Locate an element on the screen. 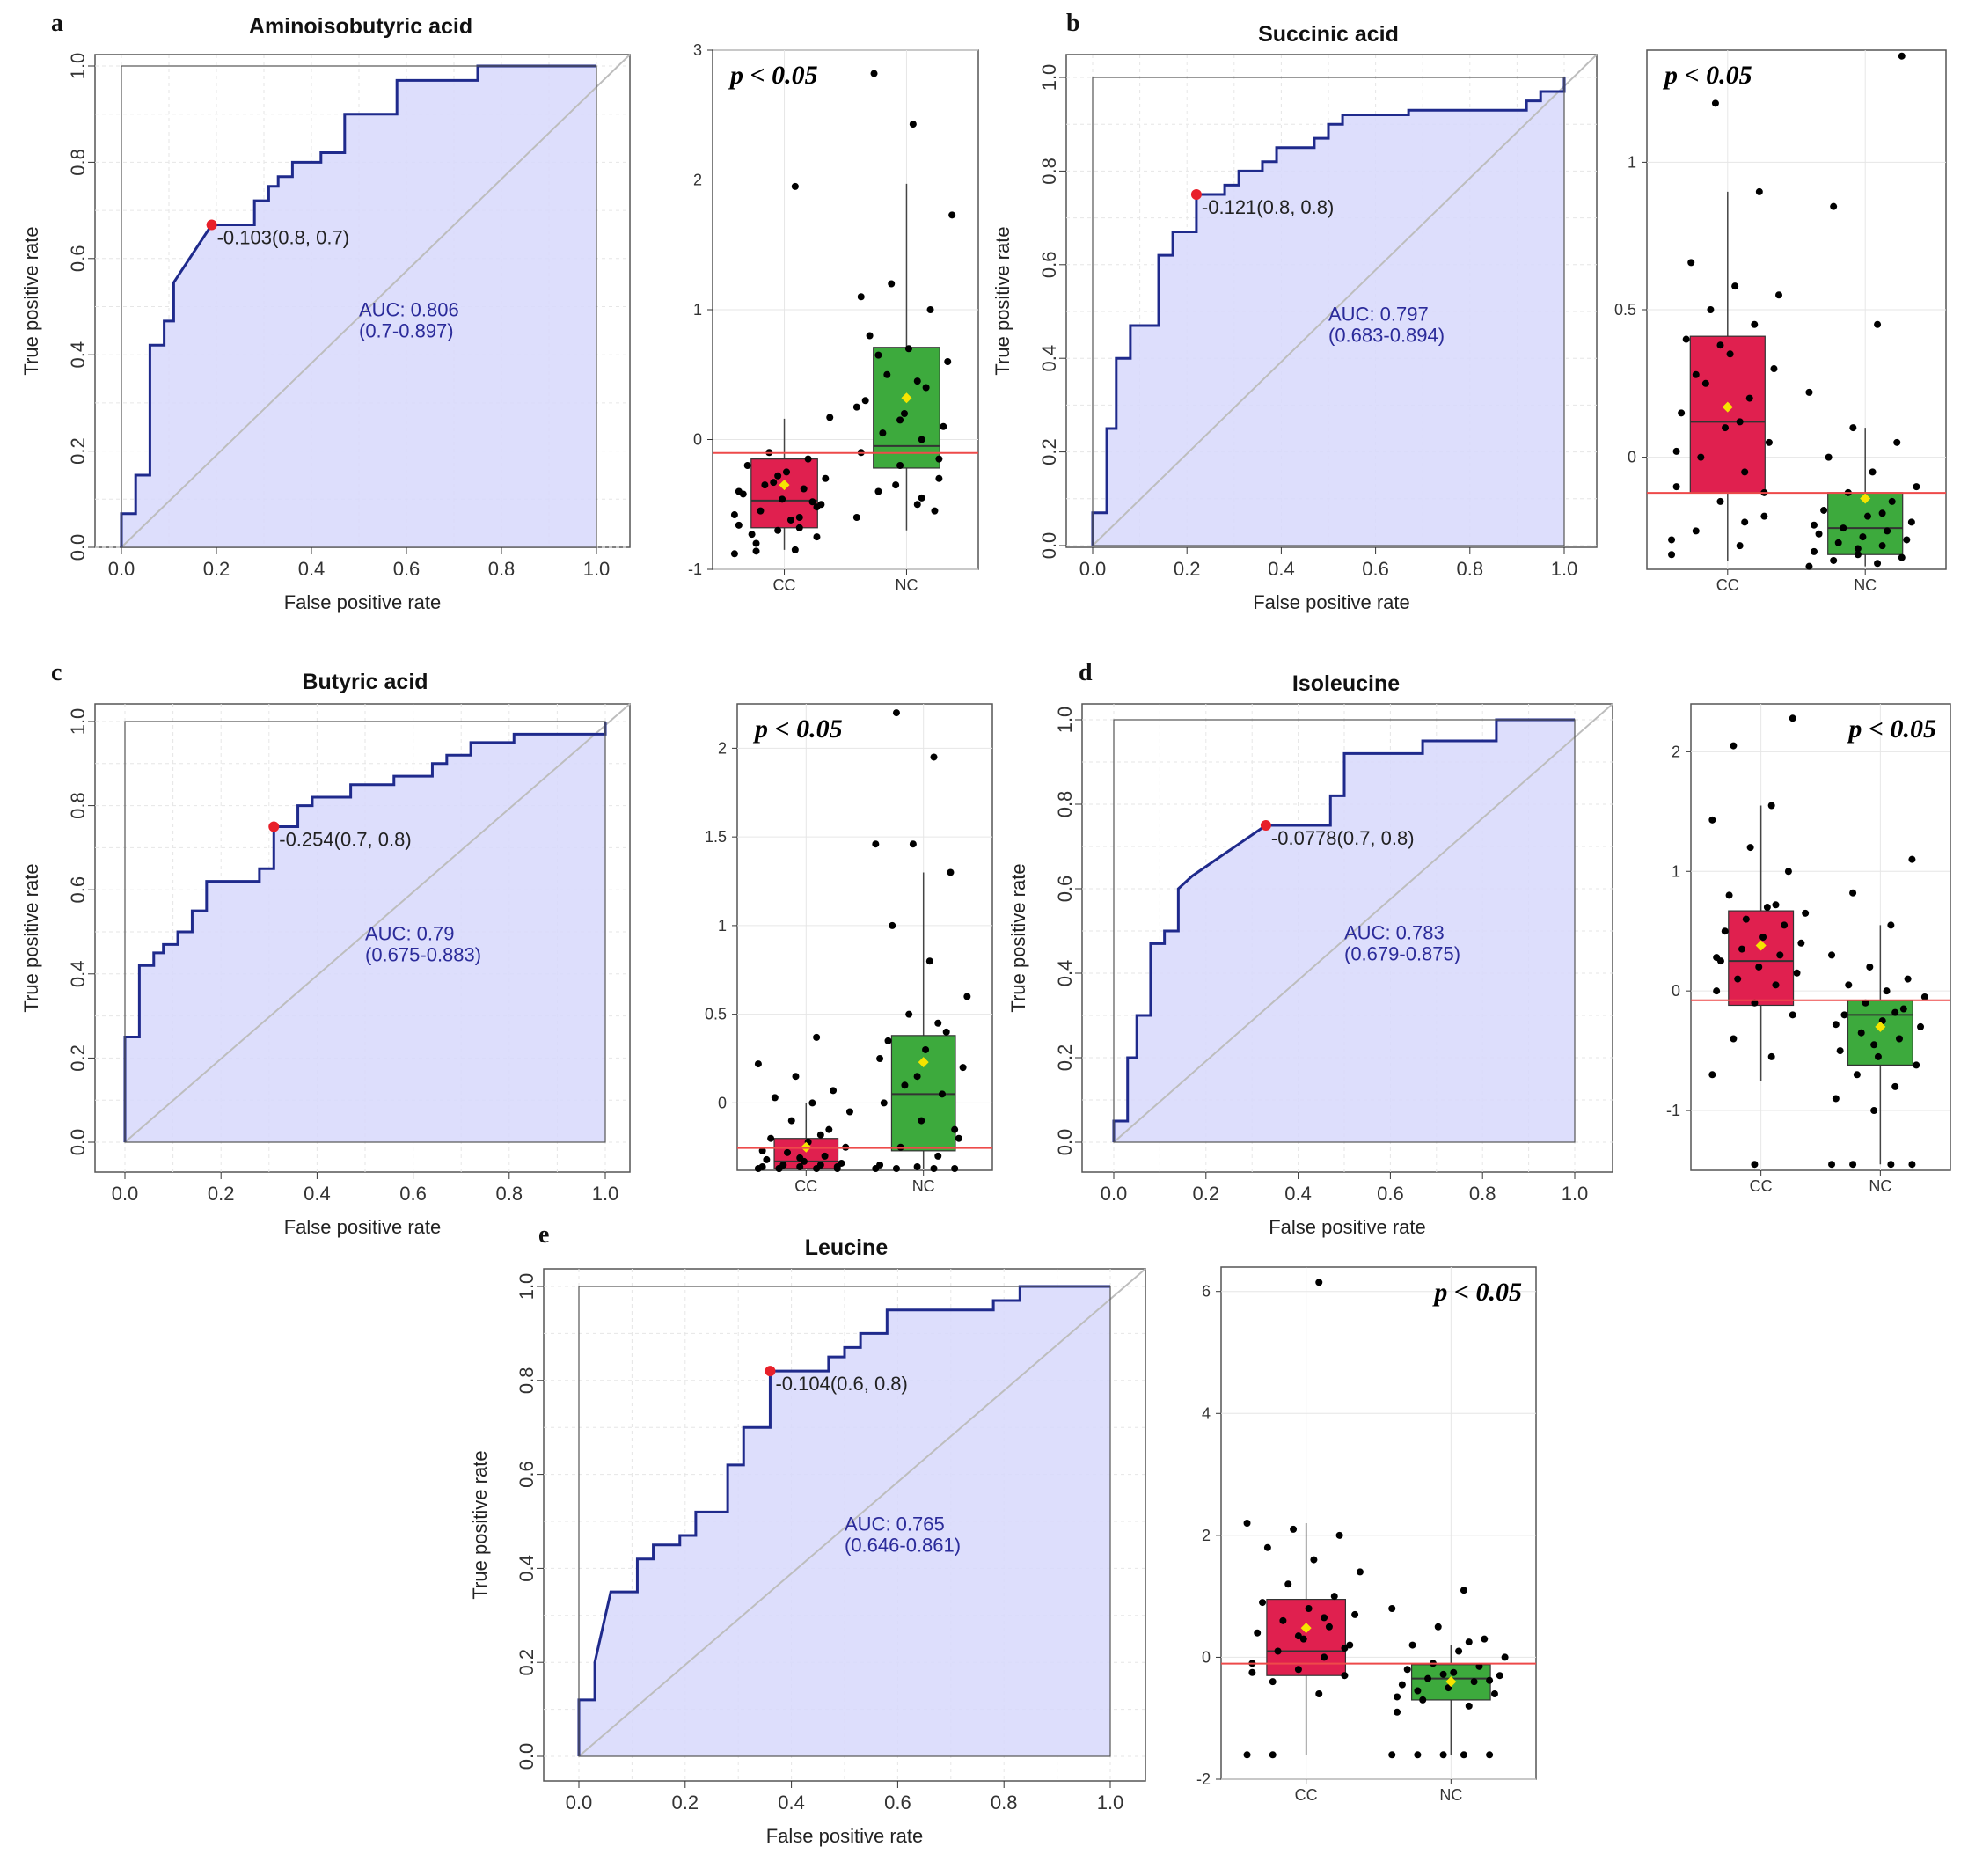  box-nc is located at coordinates (923, 1093).